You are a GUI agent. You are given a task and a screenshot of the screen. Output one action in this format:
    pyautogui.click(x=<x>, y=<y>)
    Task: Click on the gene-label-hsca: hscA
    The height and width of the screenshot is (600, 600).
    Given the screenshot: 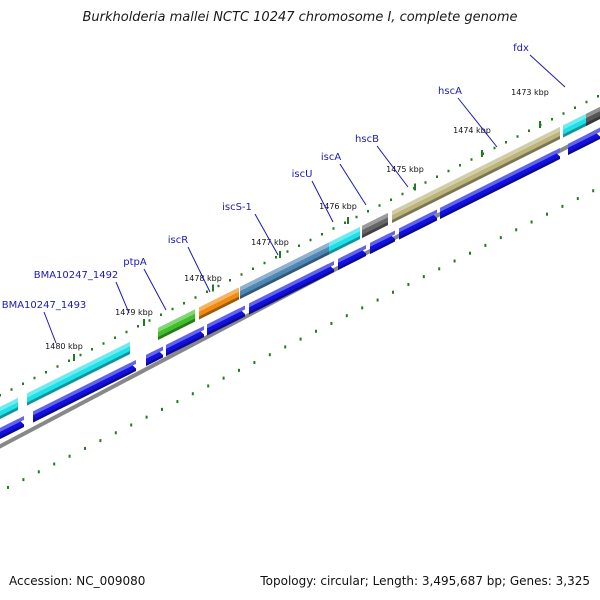 What is the action you would take?
    pyautogui.click(x=450, y=91)
    